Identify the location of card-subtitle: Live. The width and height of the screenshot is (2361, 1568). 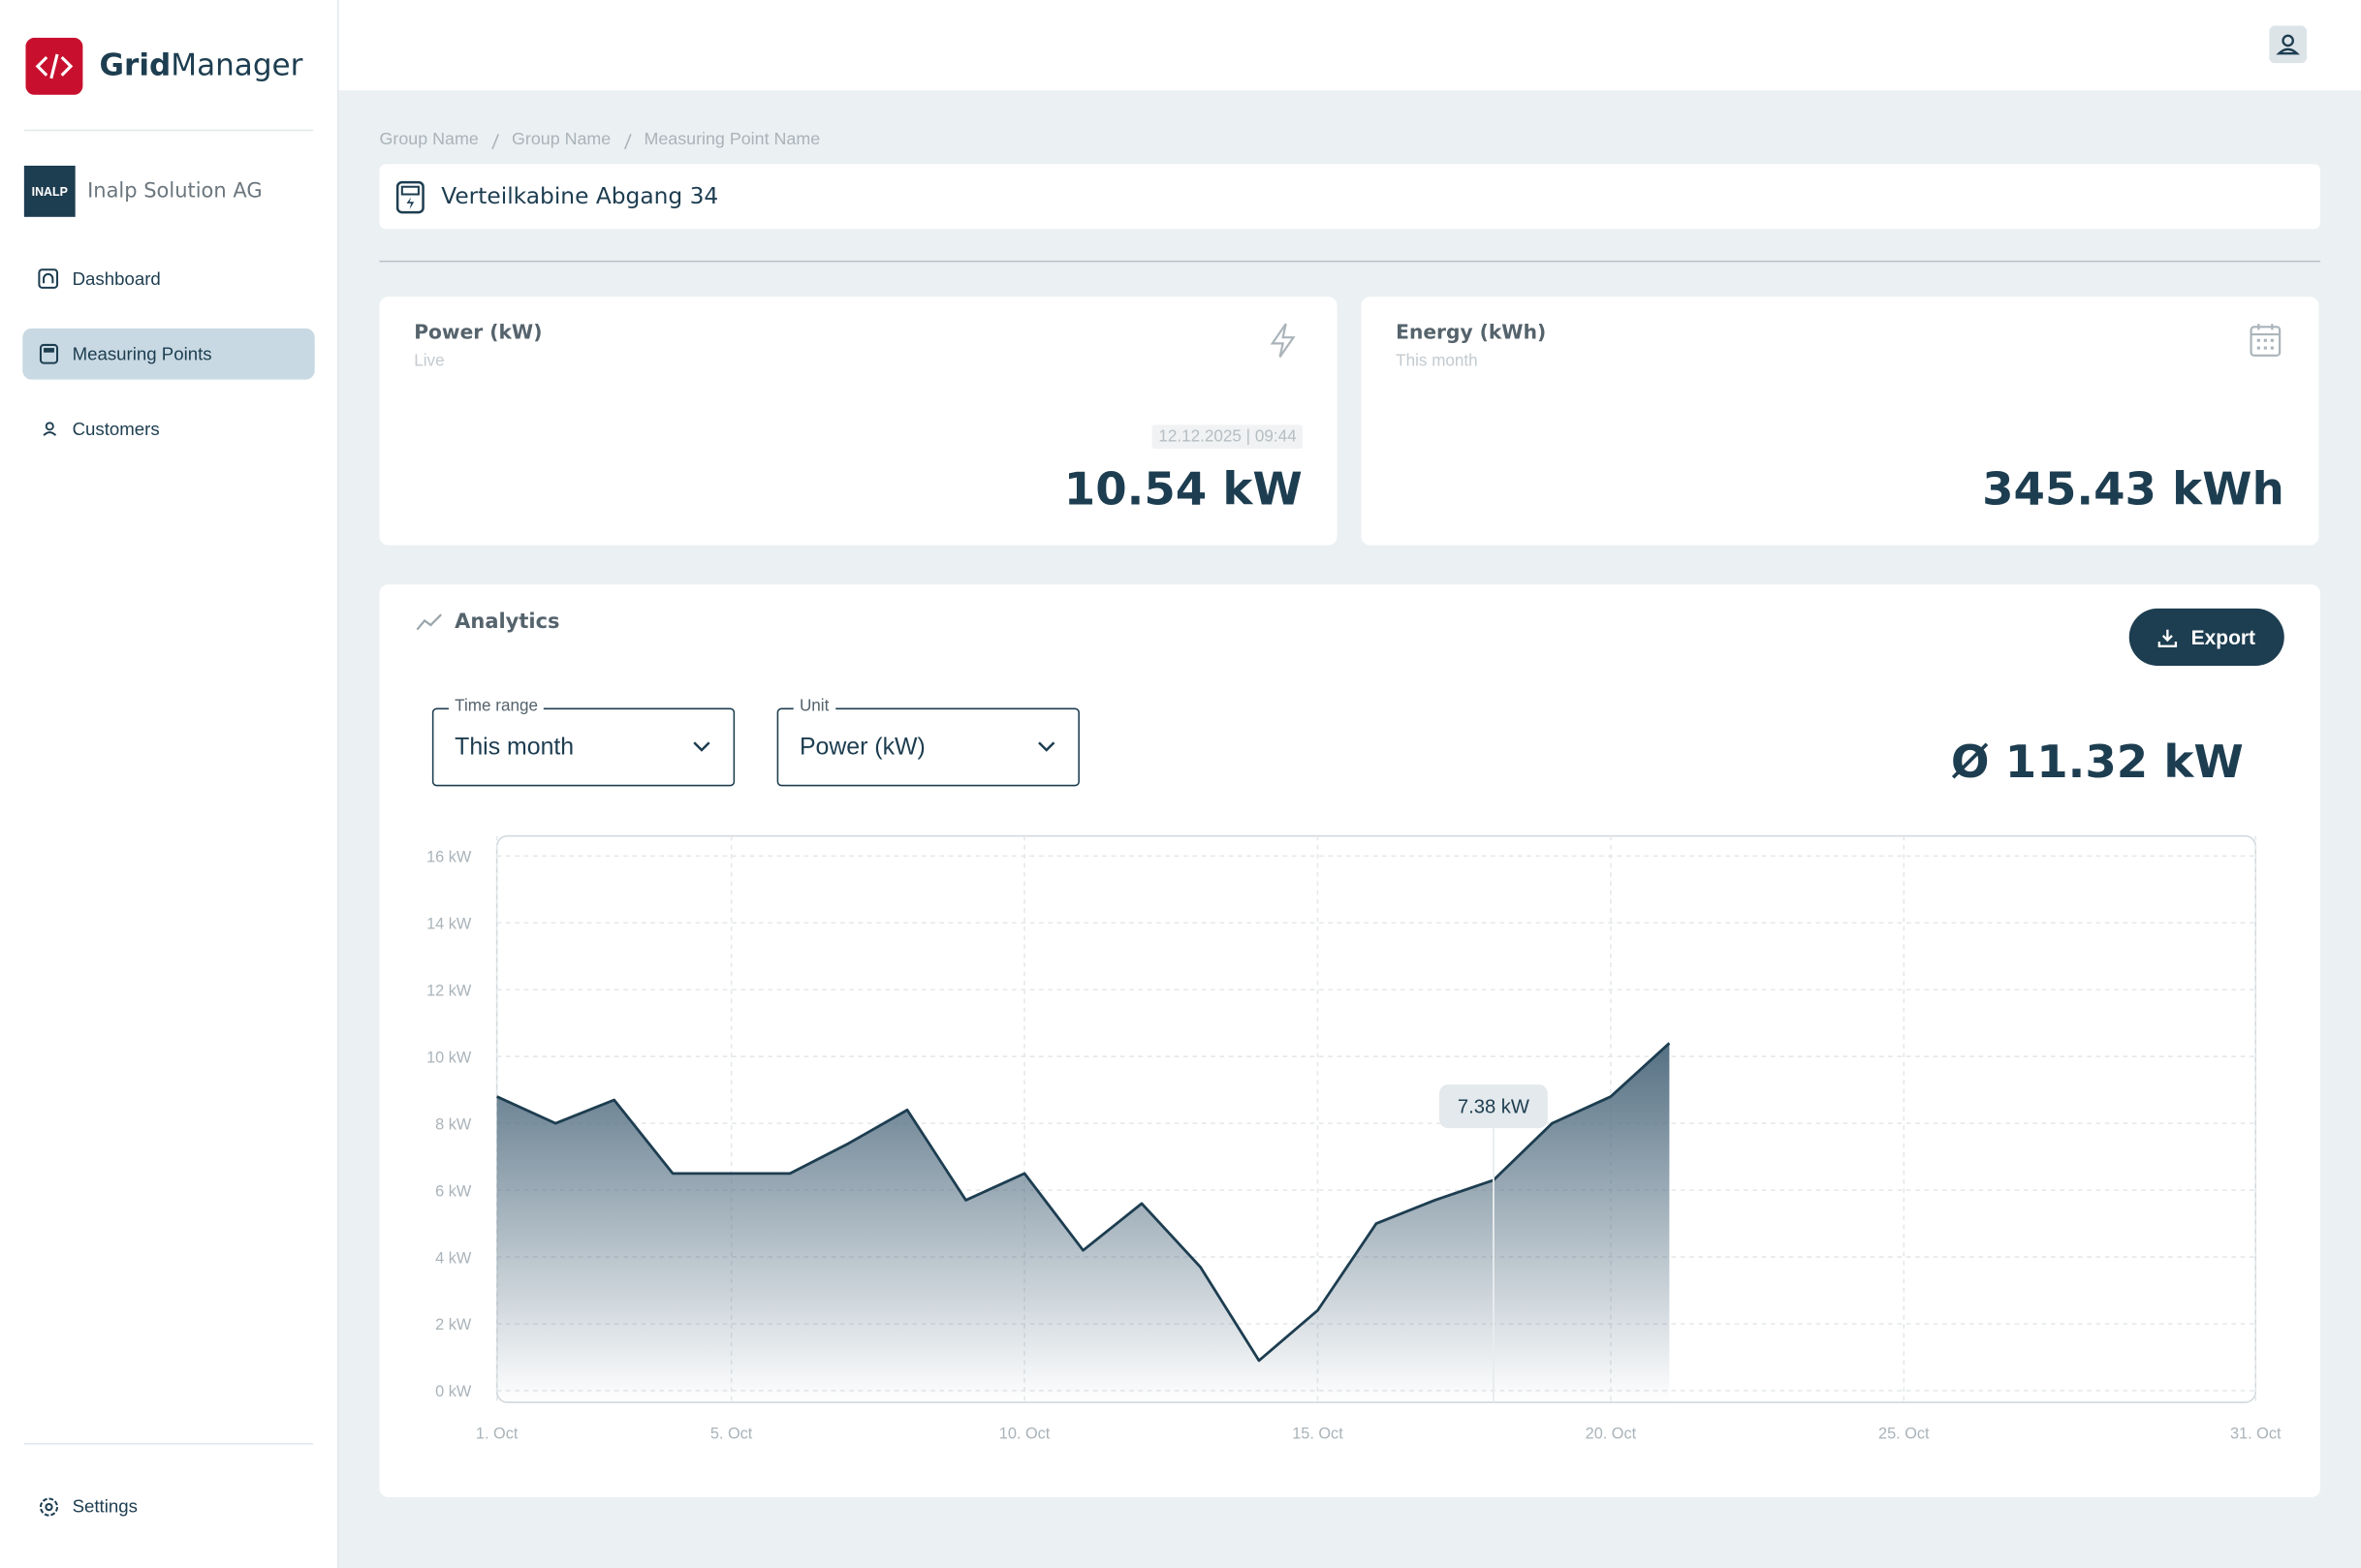
(429, 361).